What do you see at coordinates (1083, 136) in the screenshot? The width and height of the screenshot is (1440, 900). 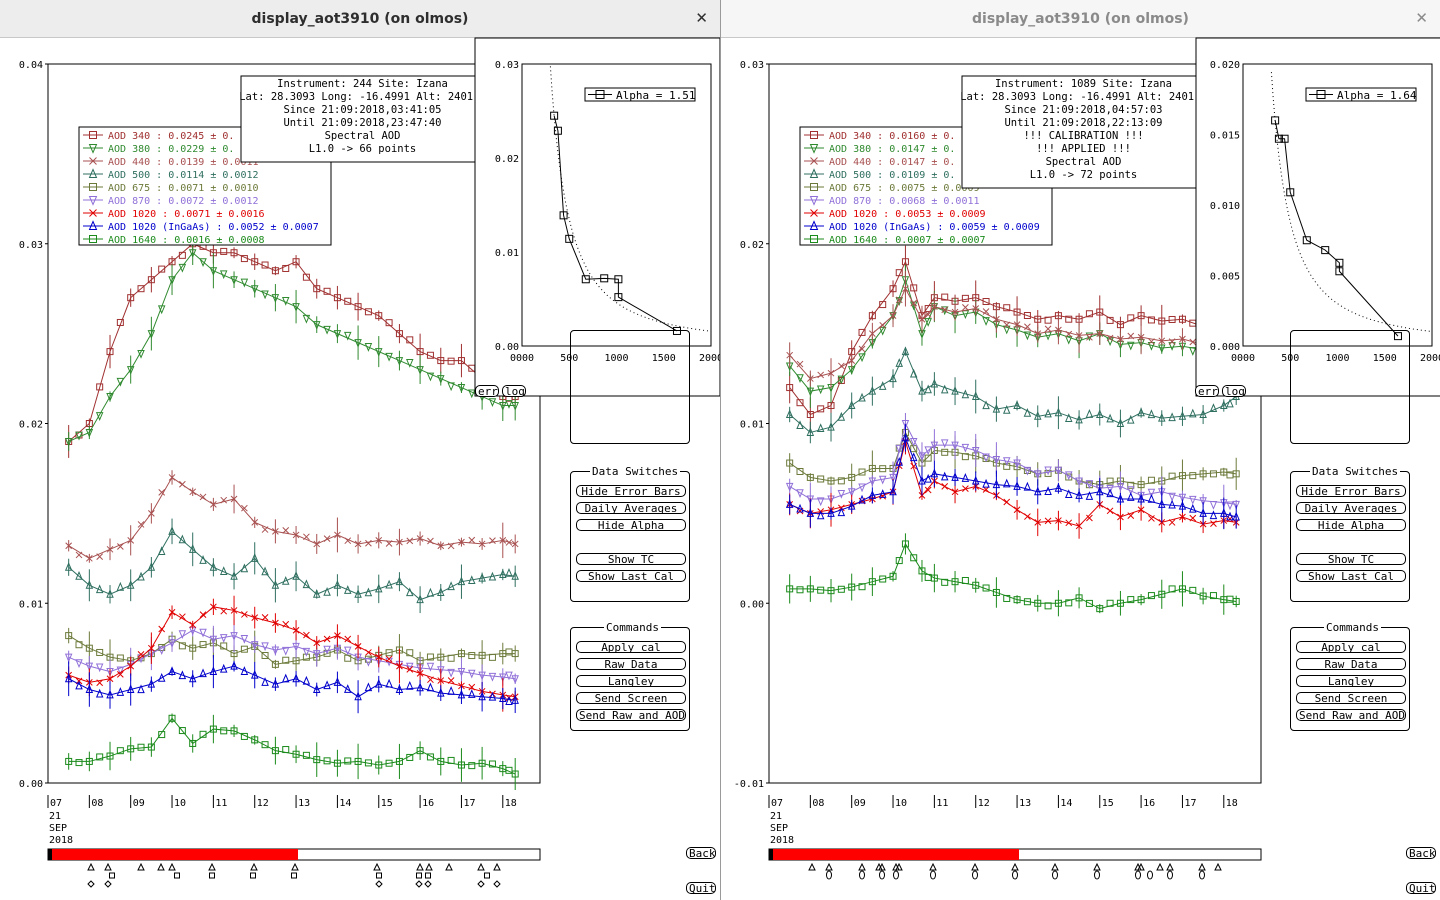 I see `info-line: !!! CALIBRATION !!!` at bounding box center [1083, 136].